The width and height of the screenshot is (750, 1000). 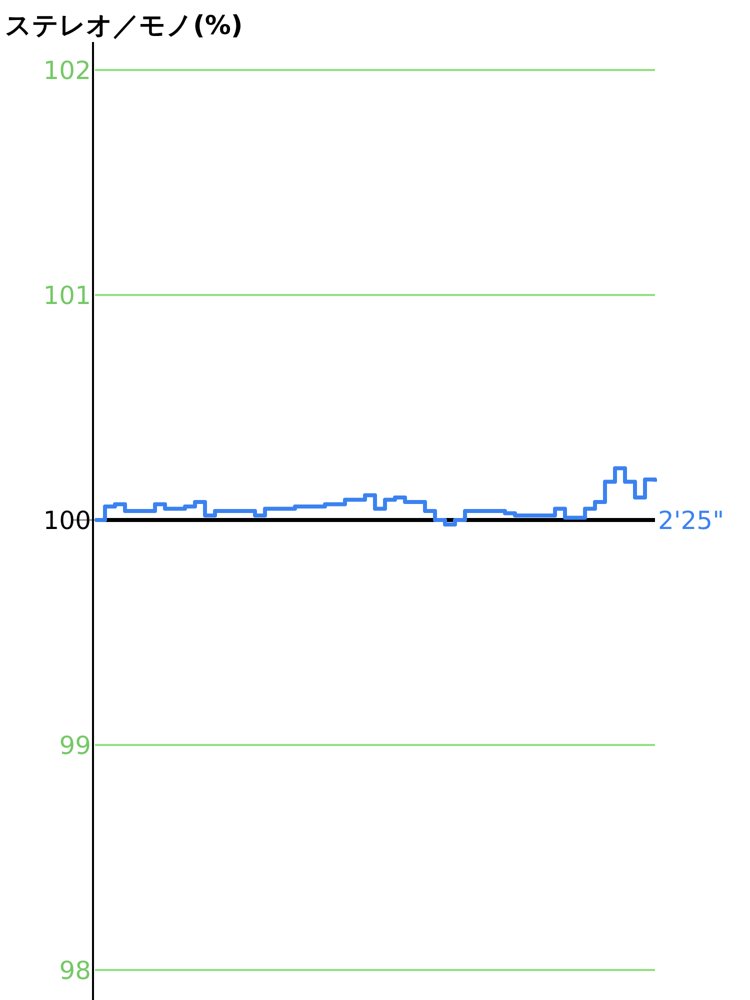 I want to click on text: 2'25", so click(x=691, y=520).